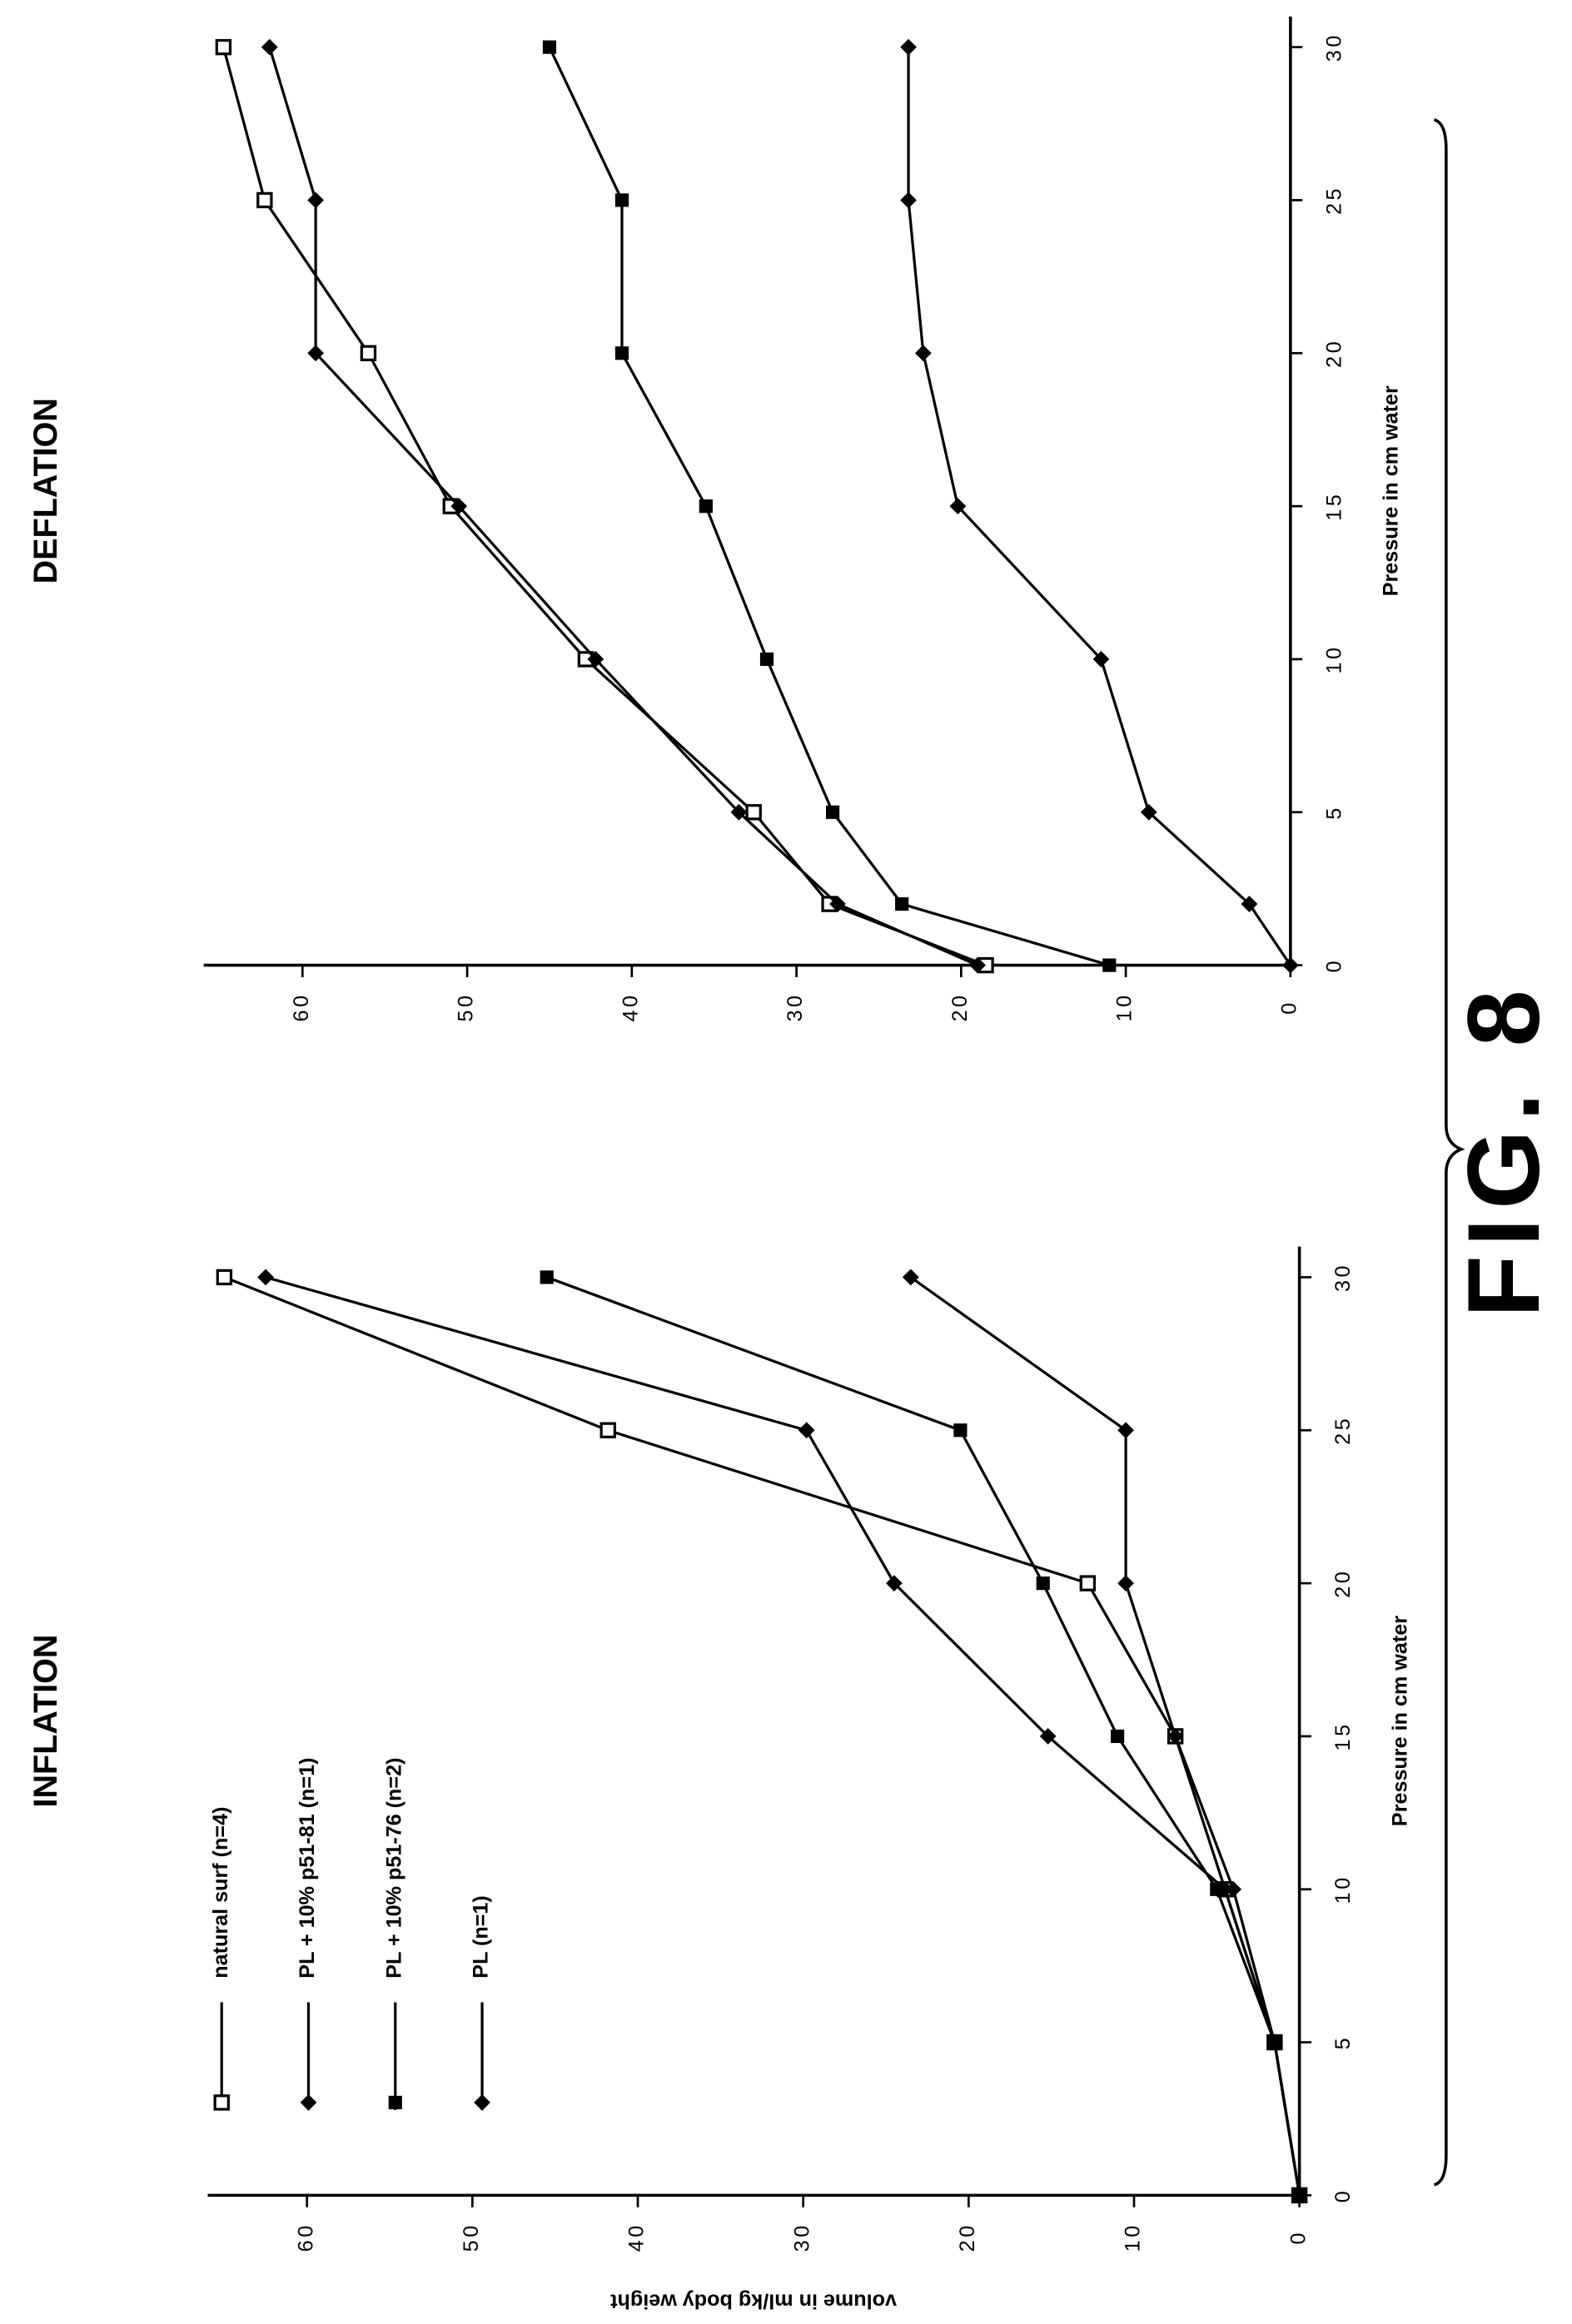 The height and width of the screenshot is (2324, 1572). Describe the element at coordinates (45, 1721) in the screenshot. I see `chart-title: INFLATION` at that location.